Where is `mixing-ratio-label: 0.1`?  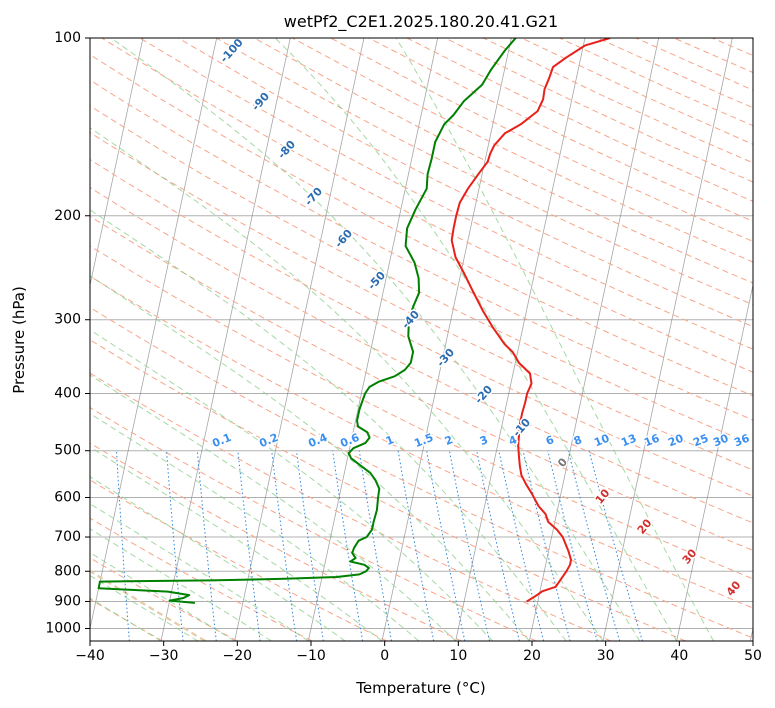
mixing-ratio-label: 0.1 is located at coordinates (221, 440).